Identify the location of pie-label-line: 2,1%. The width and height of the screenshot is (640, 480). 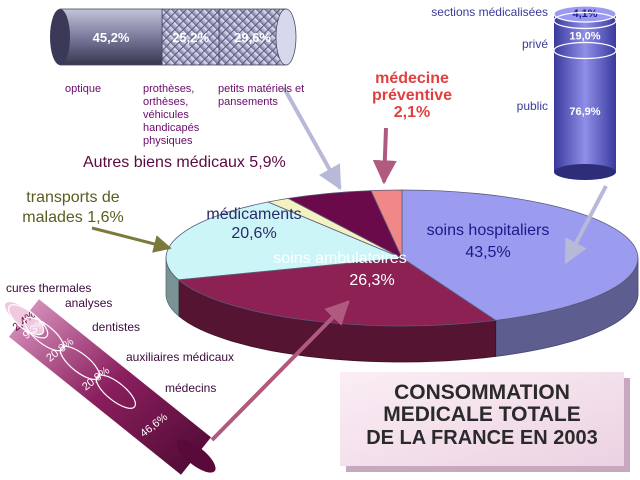
(412, 112).